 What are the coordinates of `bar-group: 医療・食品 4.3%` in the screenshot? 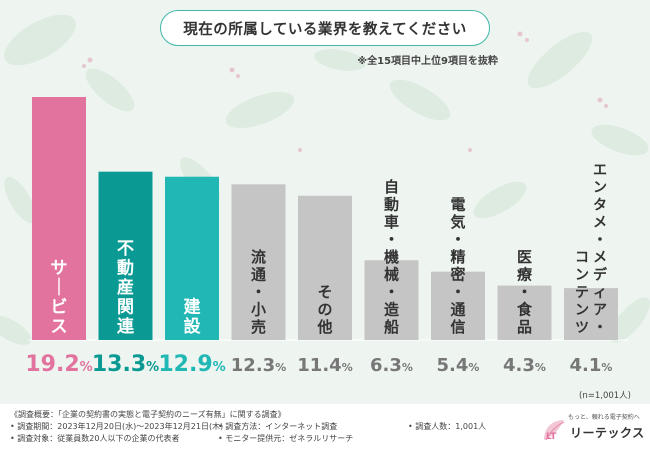 It's located at (524, 312).